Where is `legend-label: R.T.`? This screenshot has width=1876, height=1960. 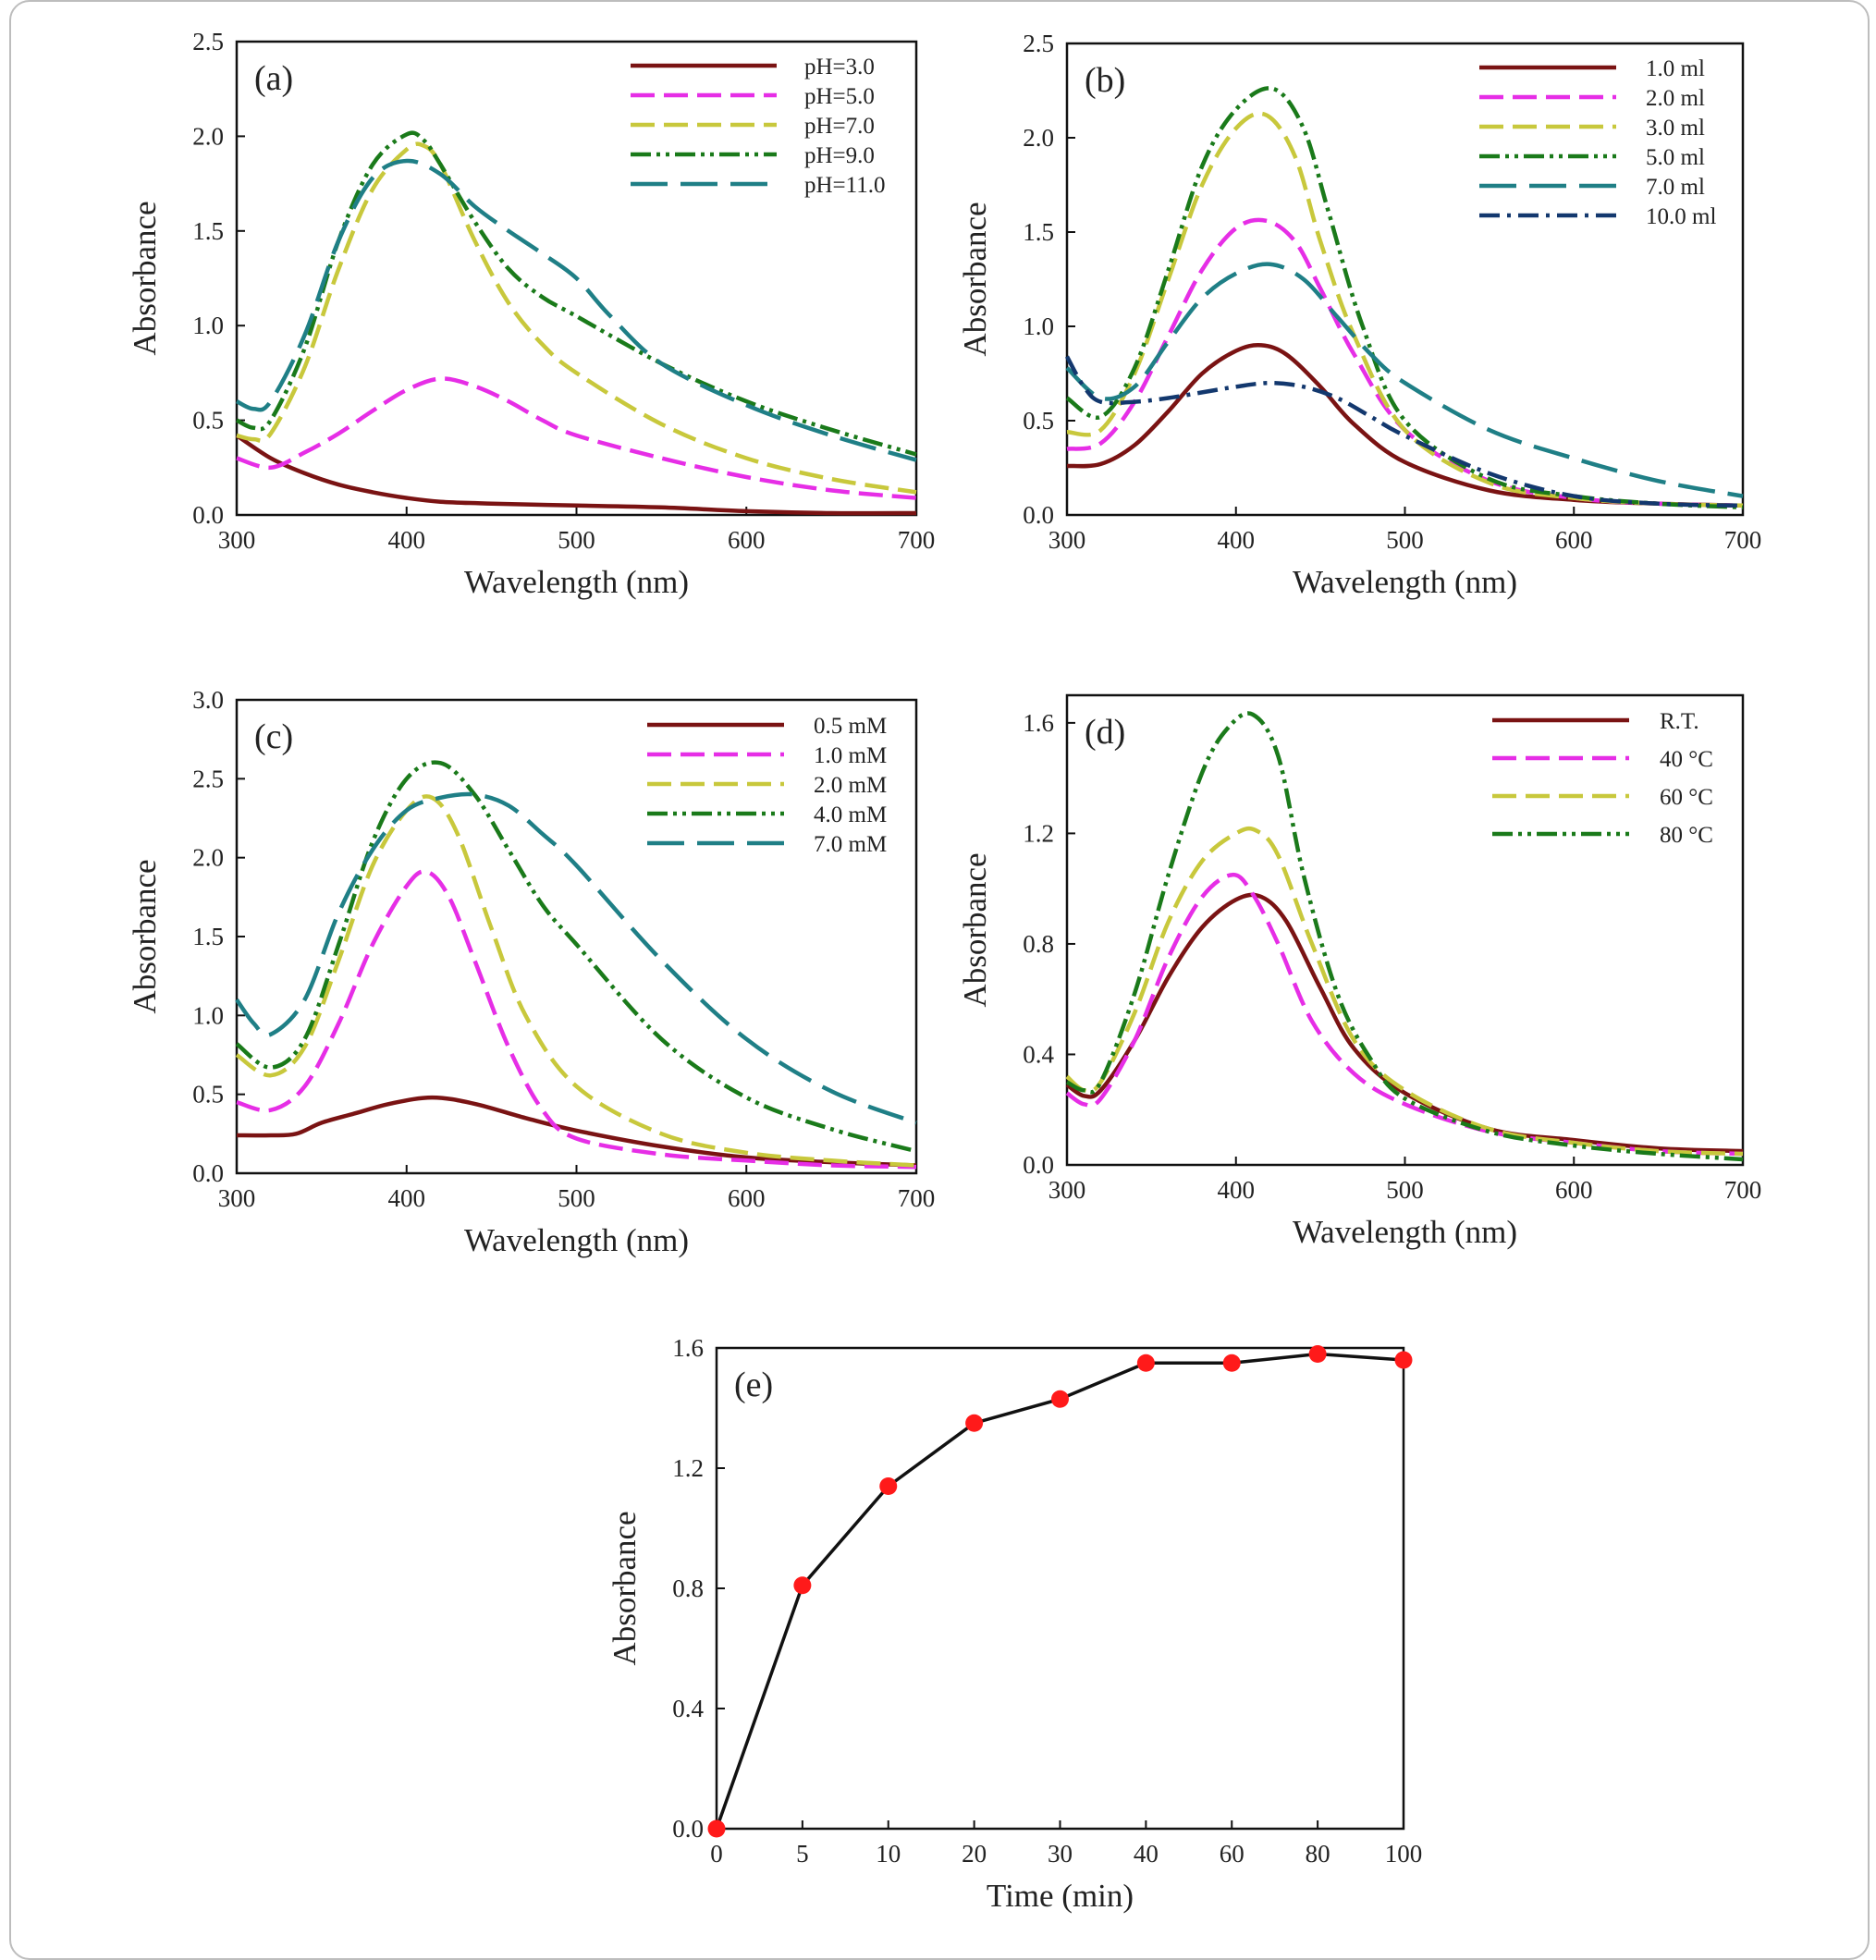
legend-label: R.T. is located at coordinates (1679, 721).